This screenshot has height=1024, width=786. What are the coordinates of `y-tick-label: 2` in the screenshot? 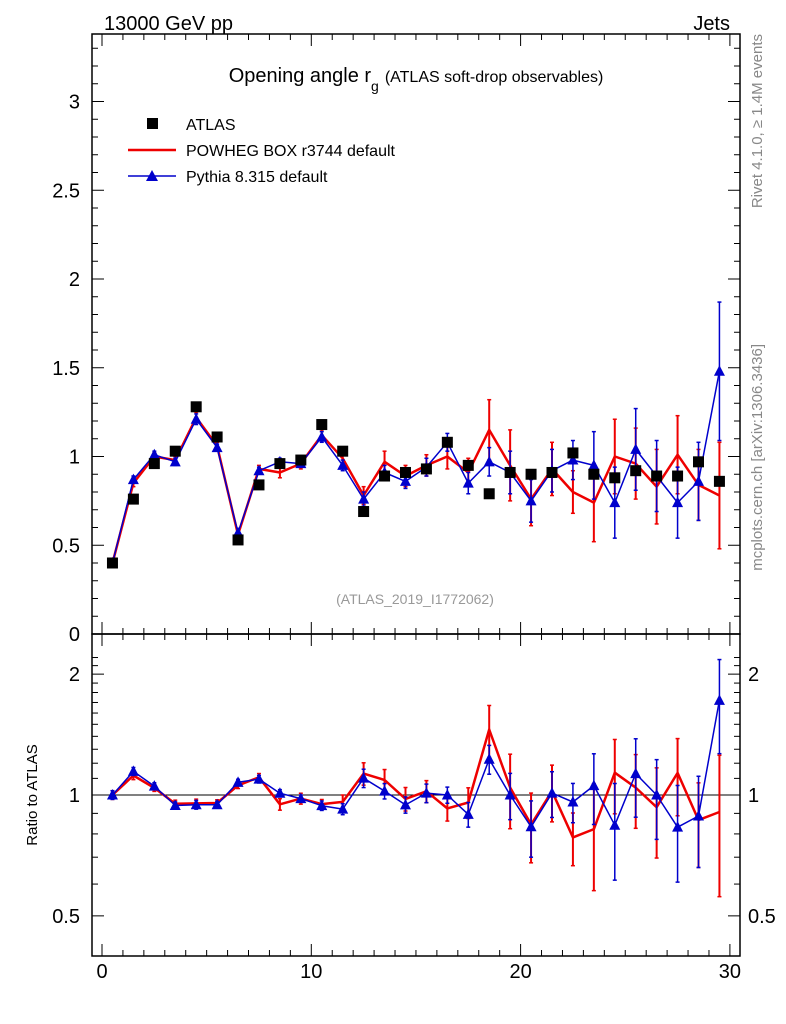 It's located at (74, 280).